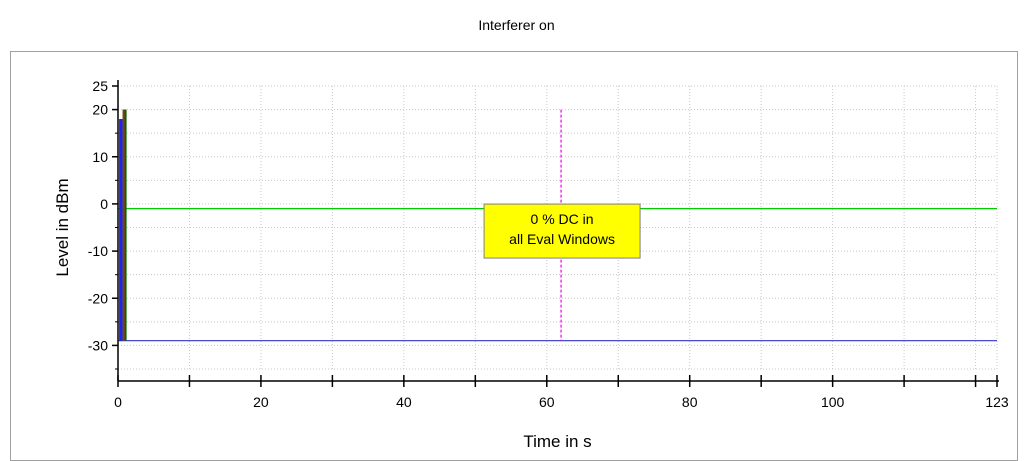 This screenshot has width=1033, height=461. Describe the element at coordinates (404, 402) in the screenshot. I see `x-tick-label: 40` at that location.